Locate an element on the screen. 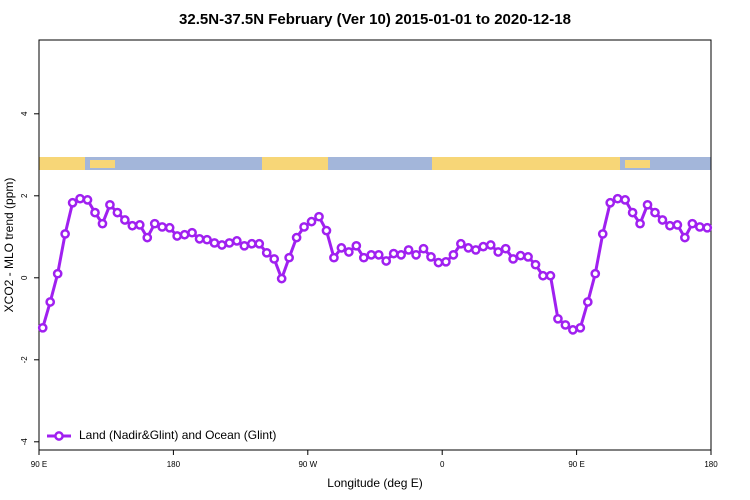 The width and height of the screenshot is (750, 500). legend-label: Land (Nadir&Glint) and Ocean (Glint) is located at coordinates (177, 435).